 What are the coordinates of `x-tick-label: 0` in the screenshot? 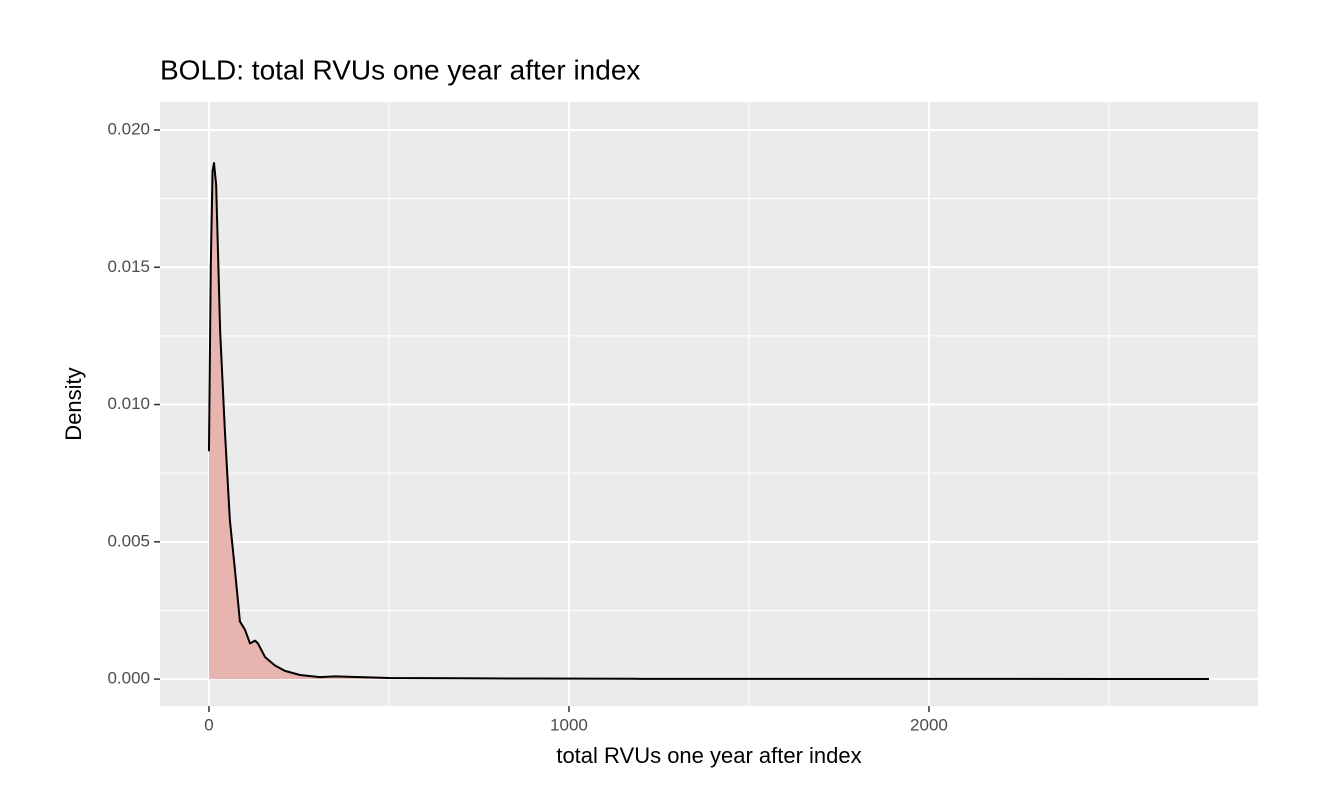 It's located at (208, 724).